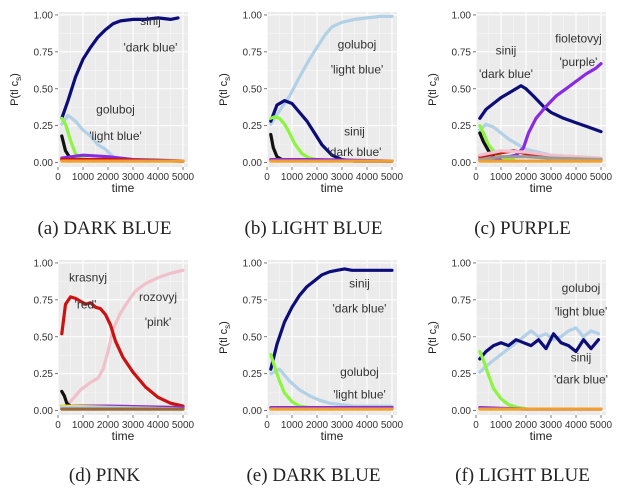  Describe the element at coordinates (122, 351) in the screenshot. I see `series-line-red` at that location.